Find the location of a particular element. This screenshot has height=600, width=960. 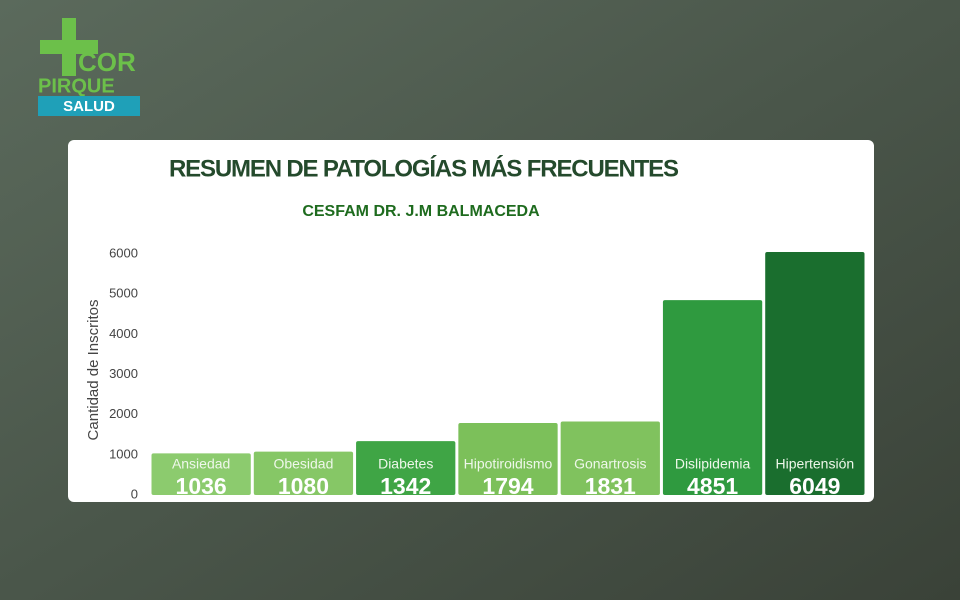

y-tick-label: 0 is located at coordinates (134, 493).